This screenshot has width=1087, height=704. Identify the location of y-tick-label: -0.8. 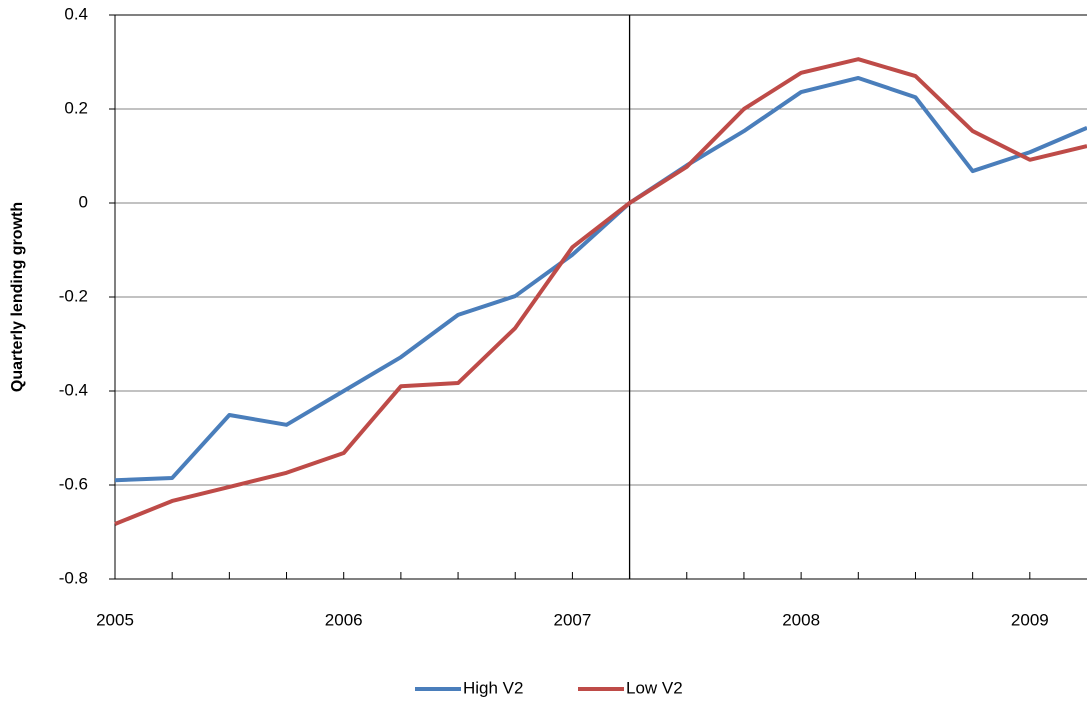
(73, 577).